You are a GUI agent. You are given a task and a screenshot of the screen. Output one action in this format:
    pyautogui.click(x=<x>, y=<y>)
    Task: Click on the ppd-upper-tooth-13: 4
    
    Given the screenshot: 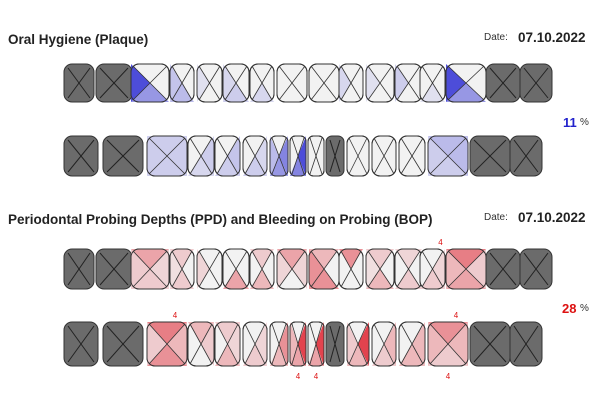 What is the action you would take?
    pyautogui.click(x=432, y=264)
    